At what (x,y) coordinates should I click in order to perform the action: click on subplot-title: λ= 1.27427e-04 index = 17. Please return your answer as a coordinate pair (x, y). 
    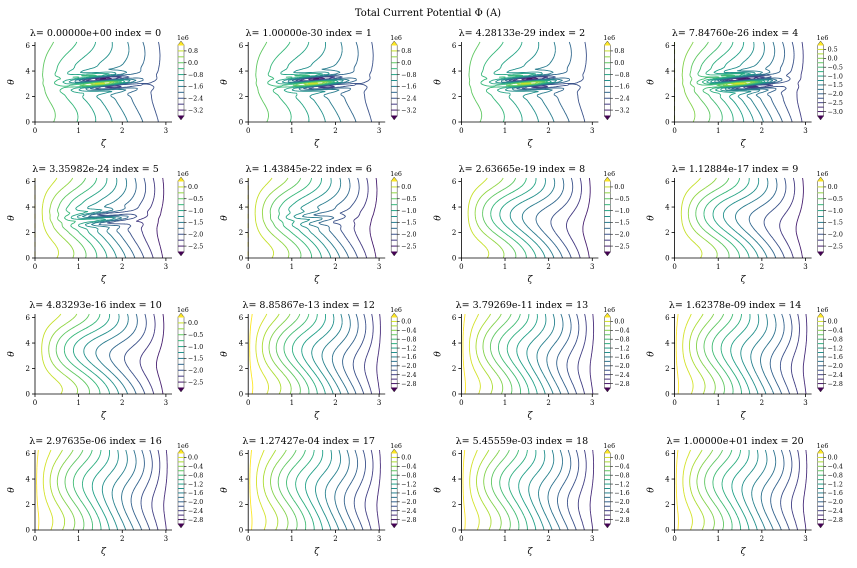
    Looking at the image, I should click on (308, 441).